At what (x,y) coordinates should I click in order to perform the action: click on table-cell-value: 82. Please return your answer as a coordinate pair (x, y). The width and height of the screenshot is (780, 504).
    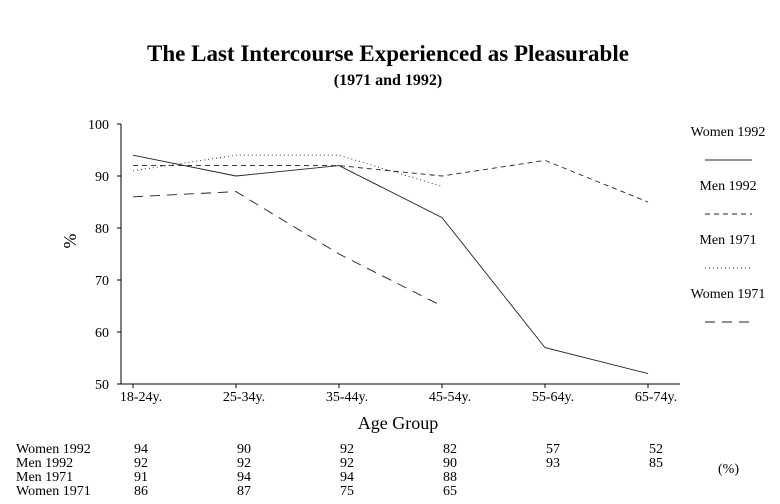
    Looking at the image, I should click on (450, 449).